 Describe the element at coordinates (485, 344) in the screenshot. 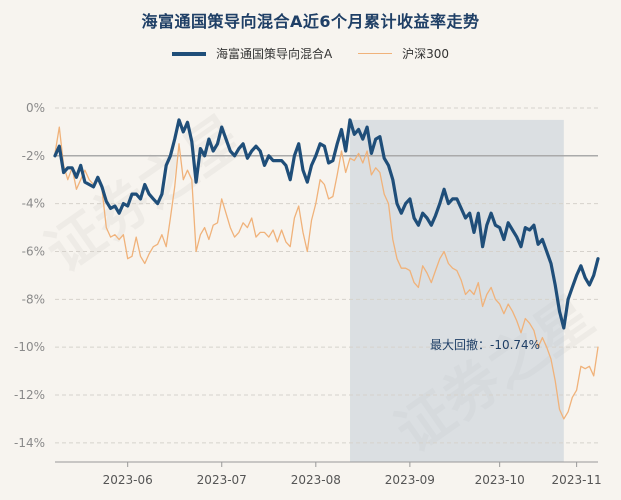

I see `max-drawdown-label: 最大回撤：-10.74%` at that location.